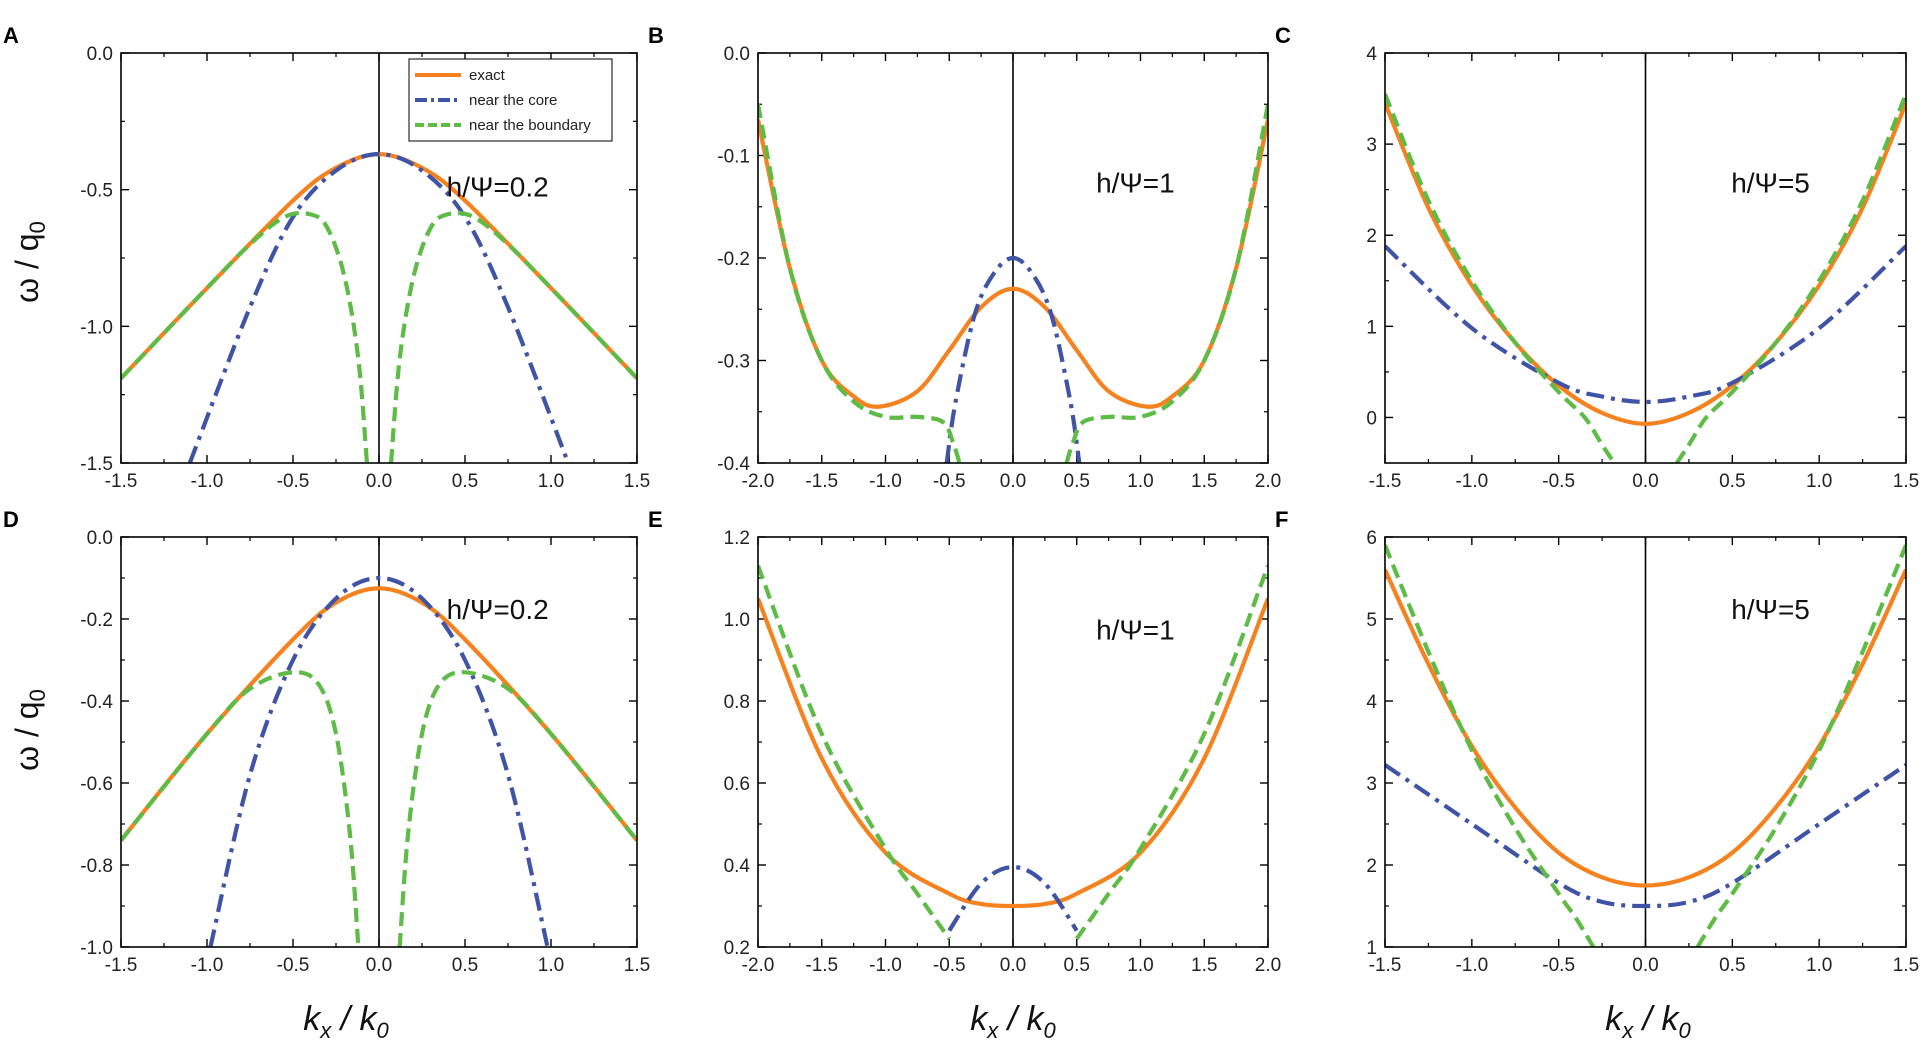  What do you see at coordinates (655, 519) in the screenshot?
I see `panel-letter-e: E` at bounding box center [655, 519].